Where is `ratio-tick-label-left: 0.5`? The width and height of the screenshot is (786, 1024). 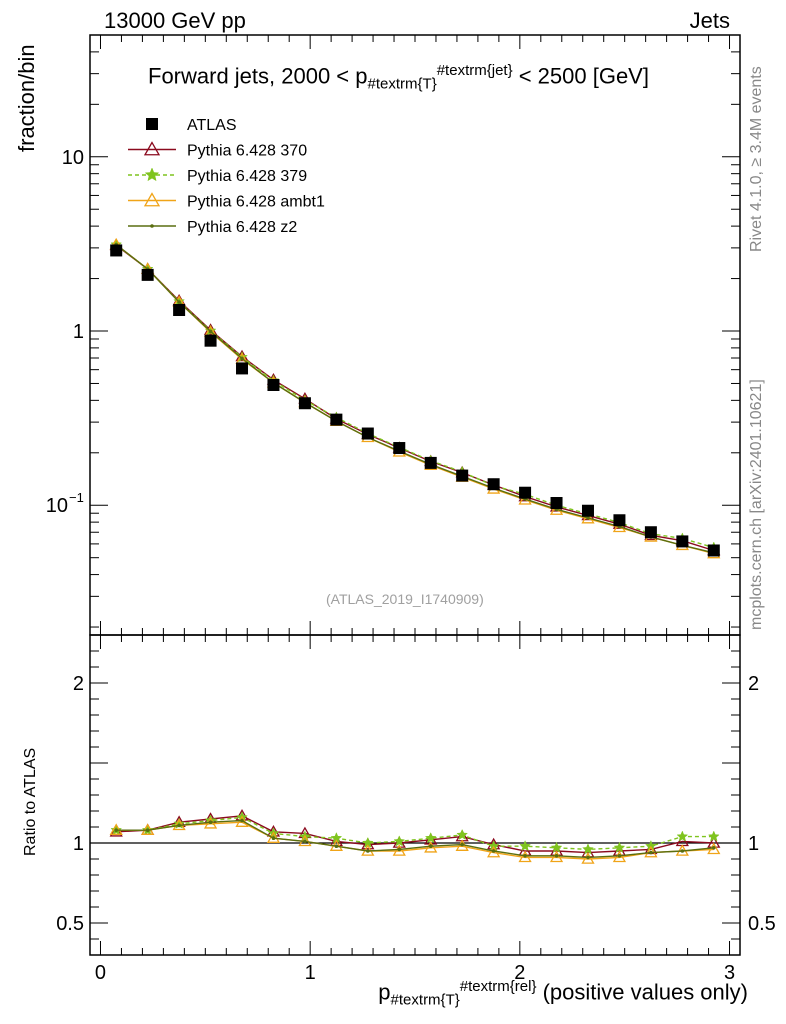 ratio-tick-label-left: 0.5 is located at coordinates (70, 924).